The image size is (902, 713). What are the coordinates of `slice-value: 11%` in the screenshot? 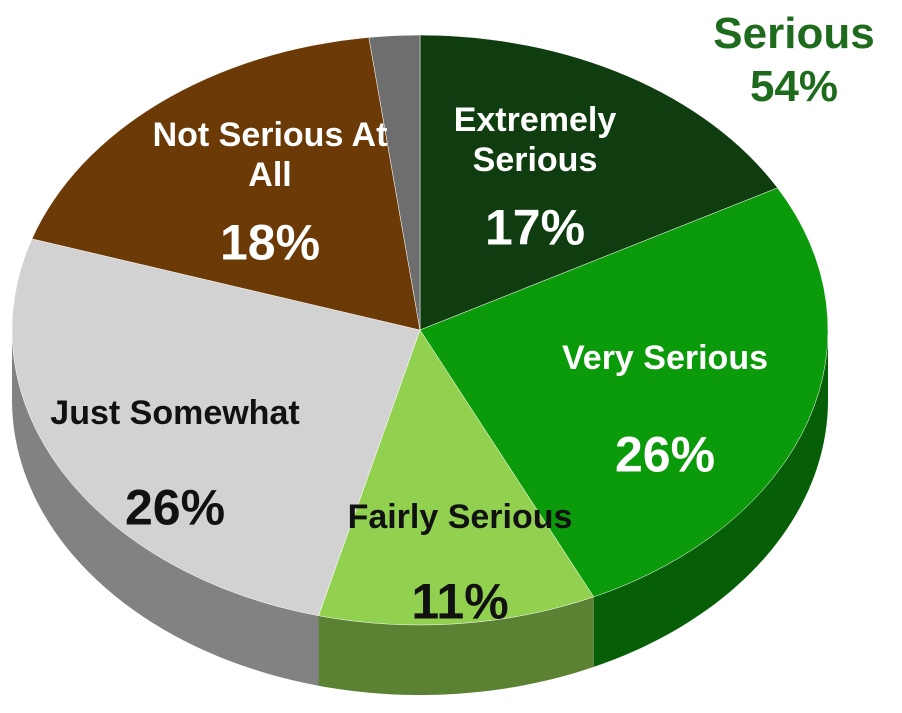 It's located at (460, 601).